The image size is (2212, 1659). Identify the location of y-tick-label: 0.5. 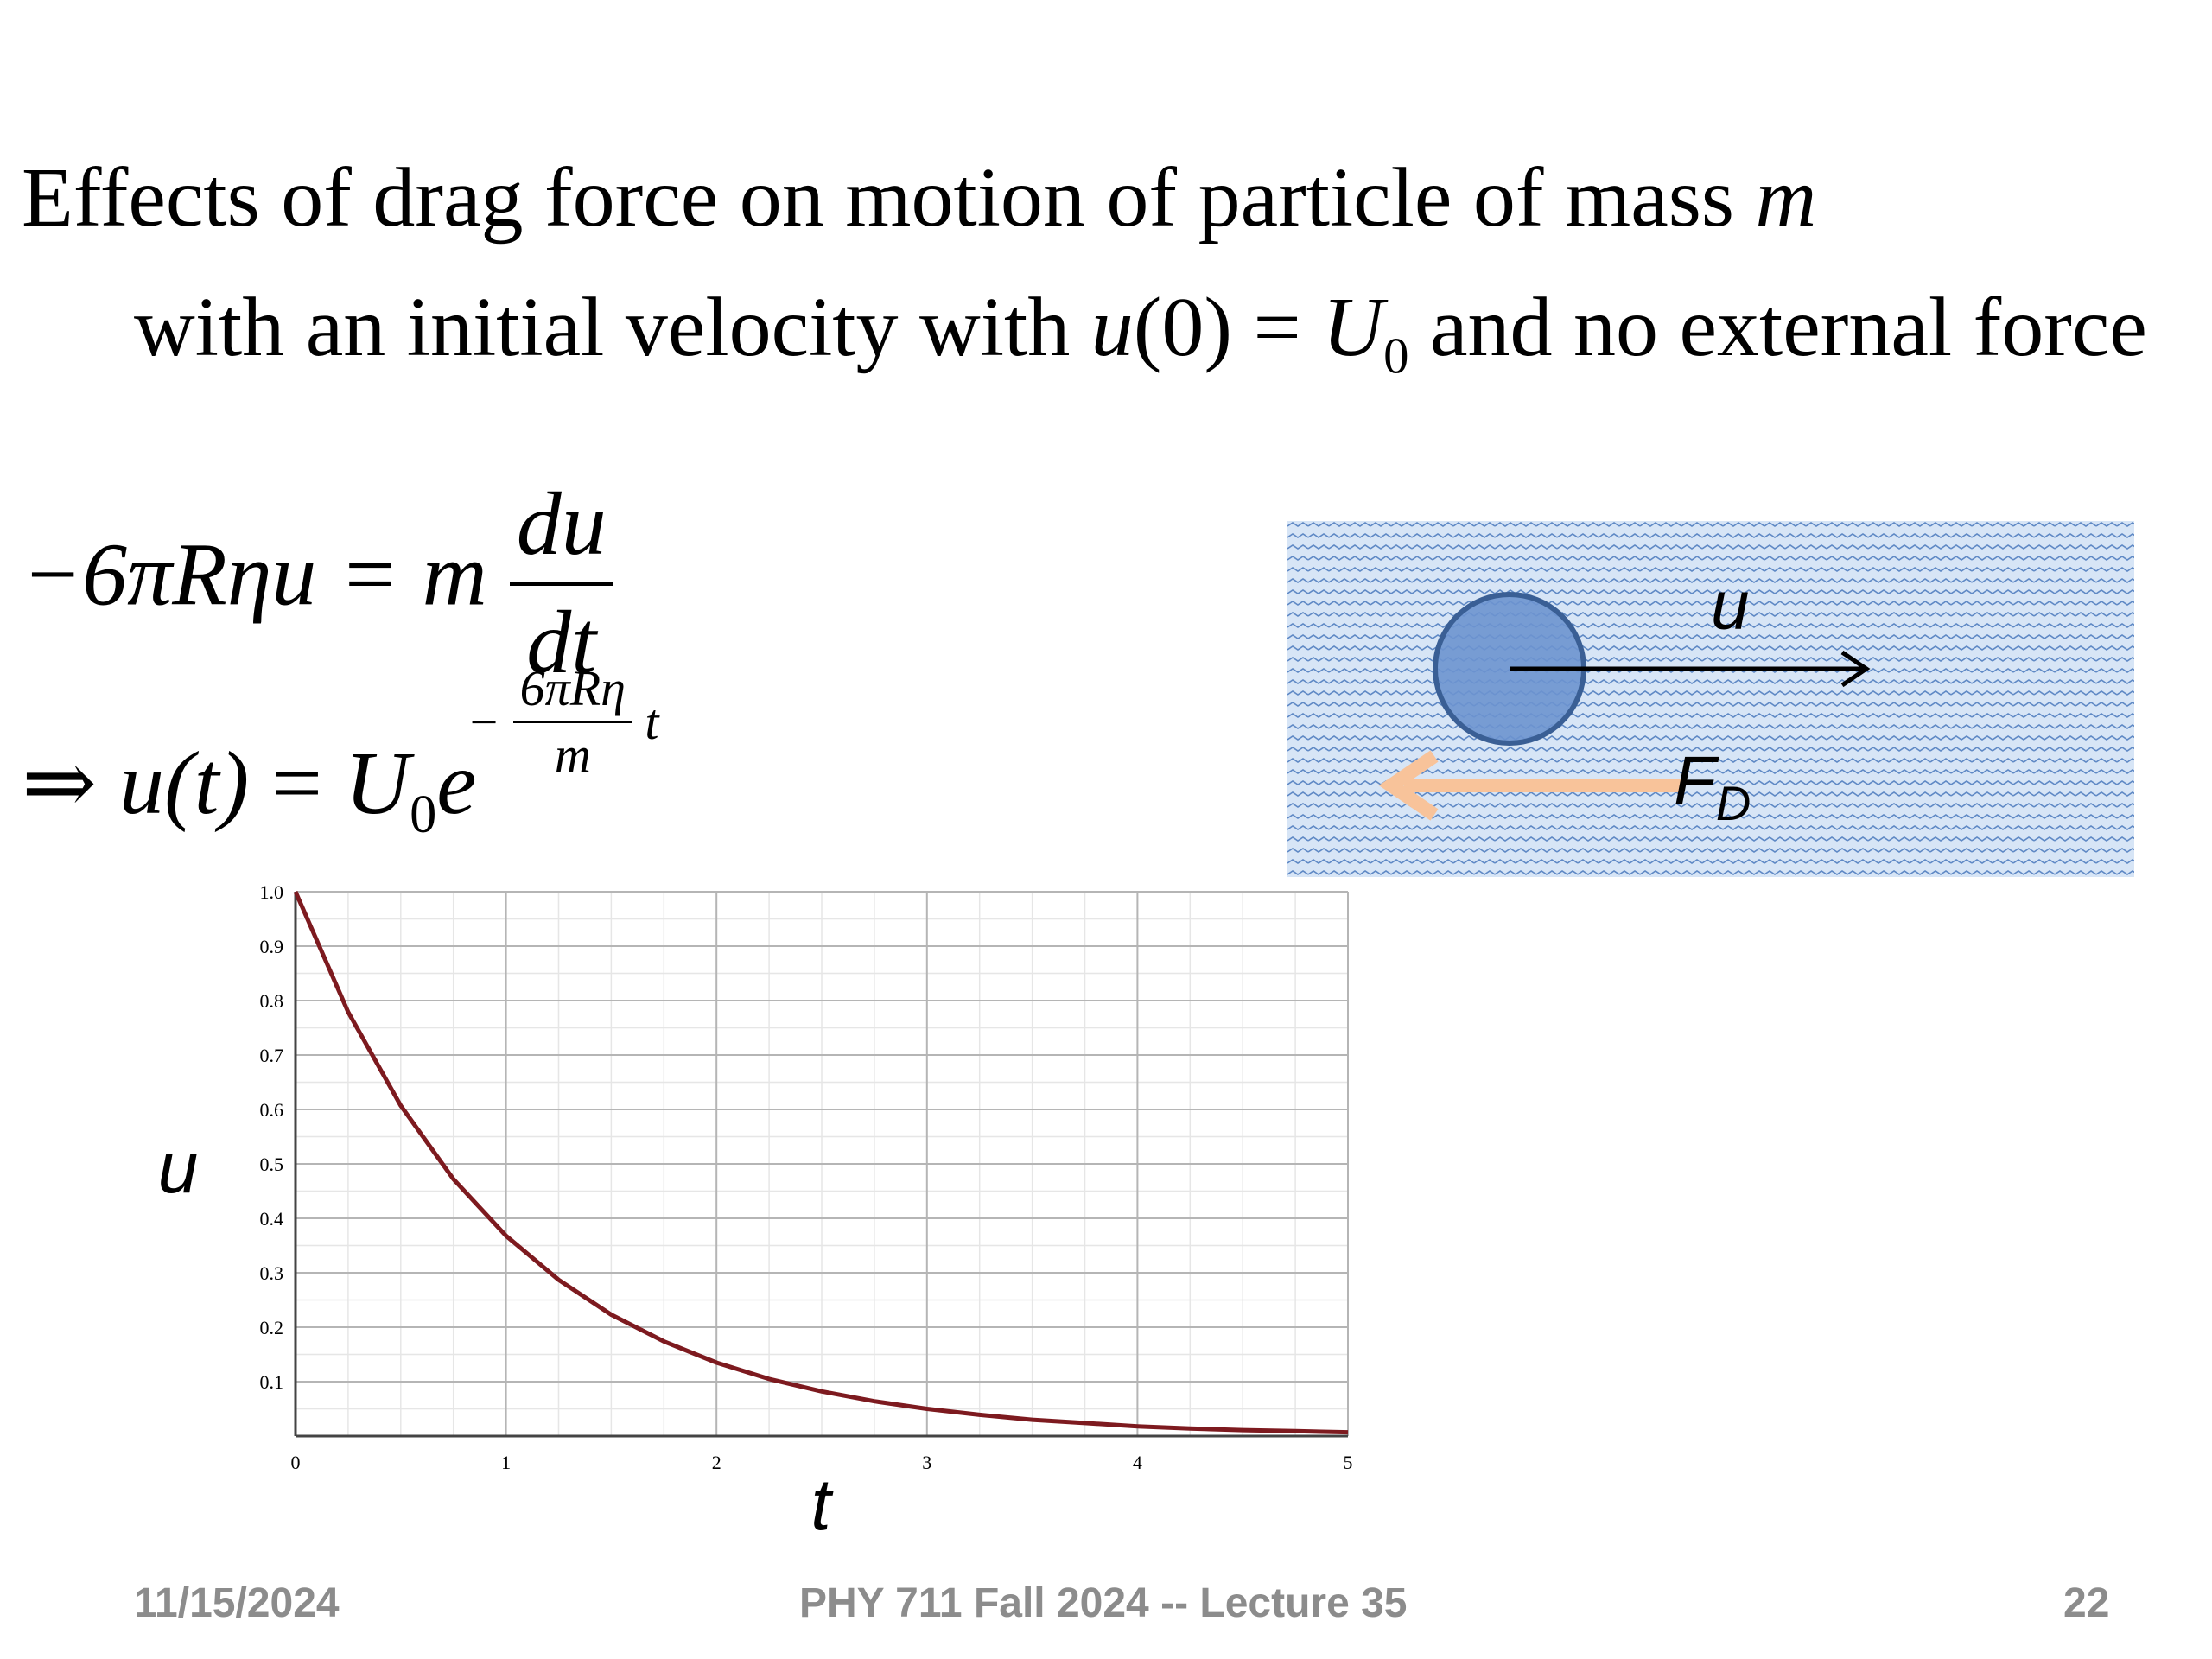
(272, 1164).